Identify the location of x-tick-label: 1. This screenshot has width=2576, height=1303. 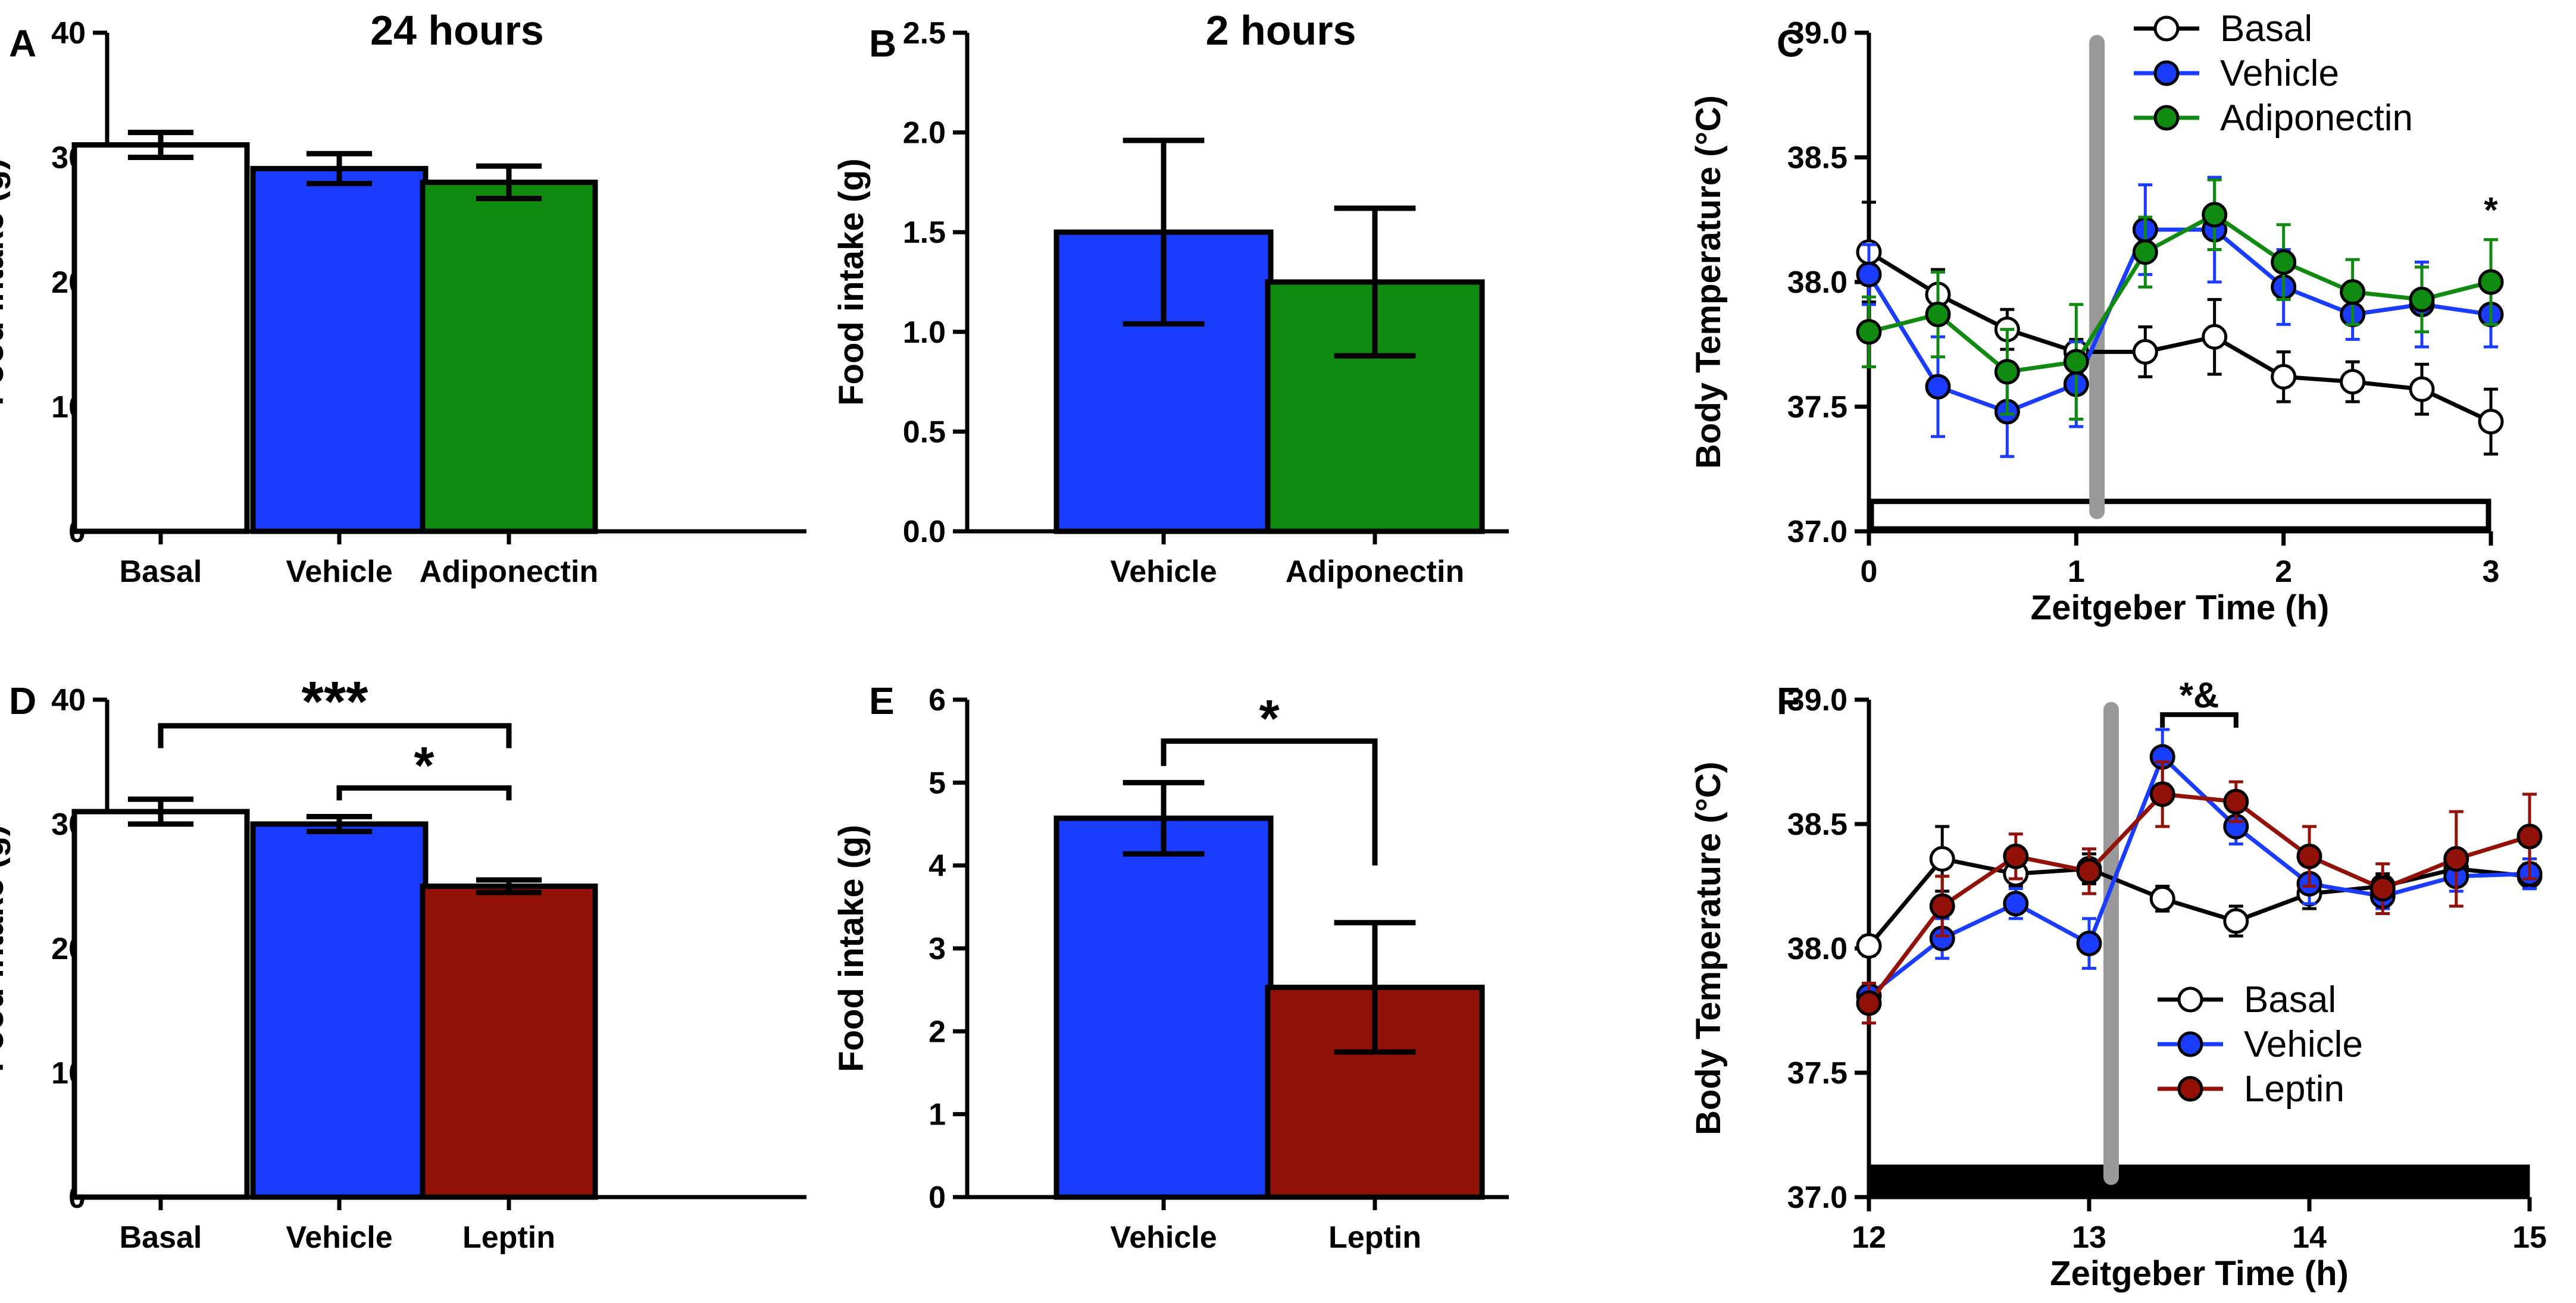
(2076, 572).